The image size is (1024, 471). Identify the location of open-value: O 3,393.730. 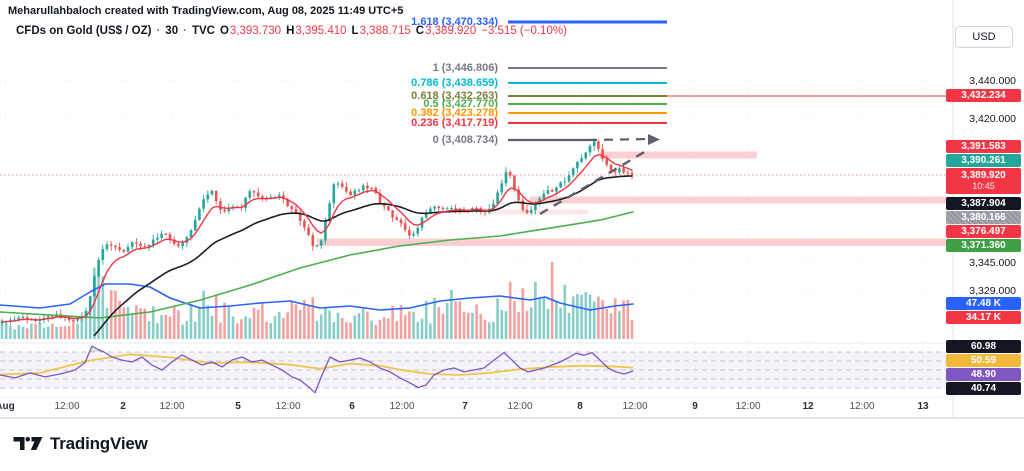
(250, 31).